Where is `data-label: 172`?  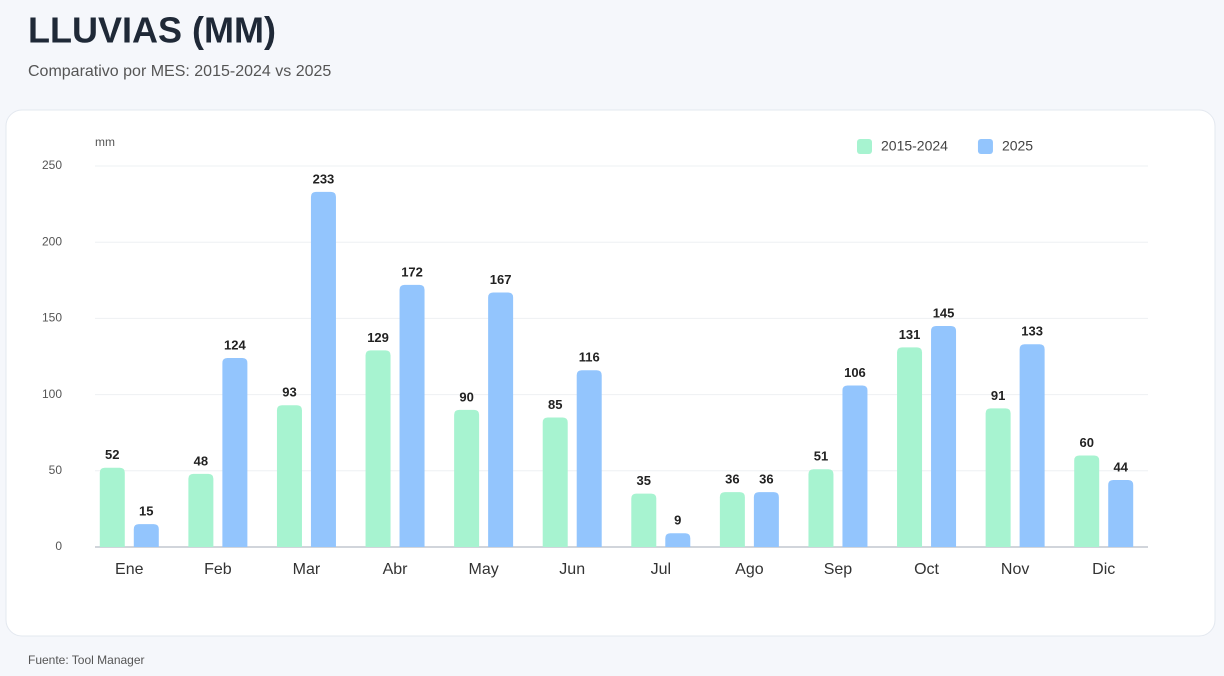 data-label: 172 is located at coordinates (412, 271).